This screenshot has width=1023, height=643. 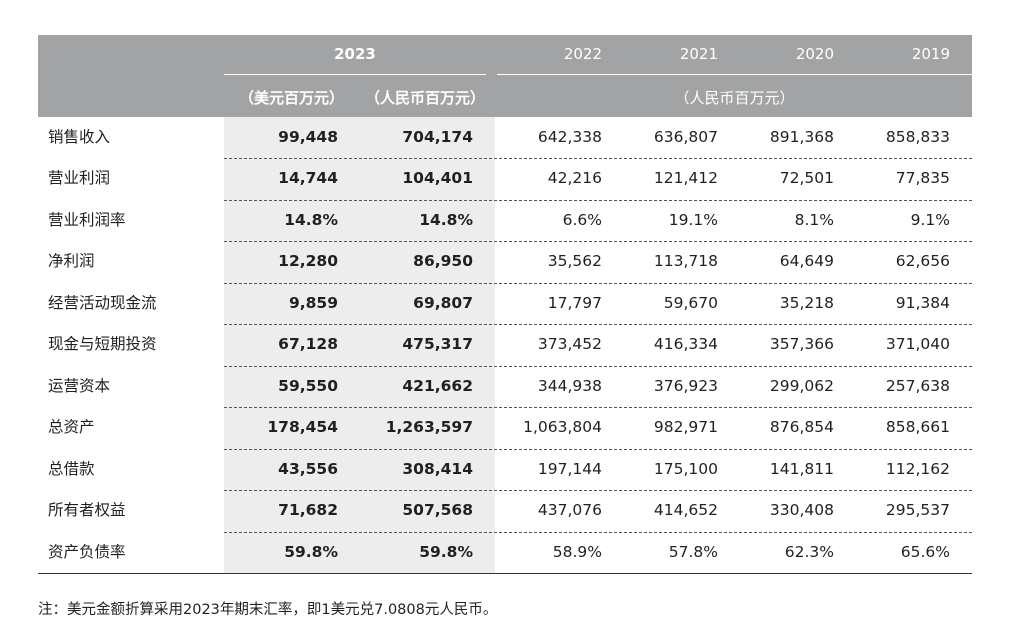 What do you see at coordinates (814, 54) in the screenshot?
I see `header-year-2020: 2020` at bounding box center [814, 54].